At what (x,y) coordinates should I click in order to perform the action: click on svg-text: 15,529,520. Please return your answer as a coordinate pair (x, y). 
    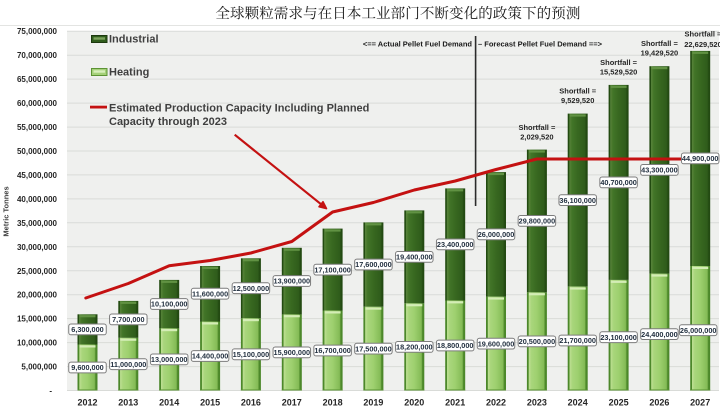
    Looking at the image, I should click on (619, 71).